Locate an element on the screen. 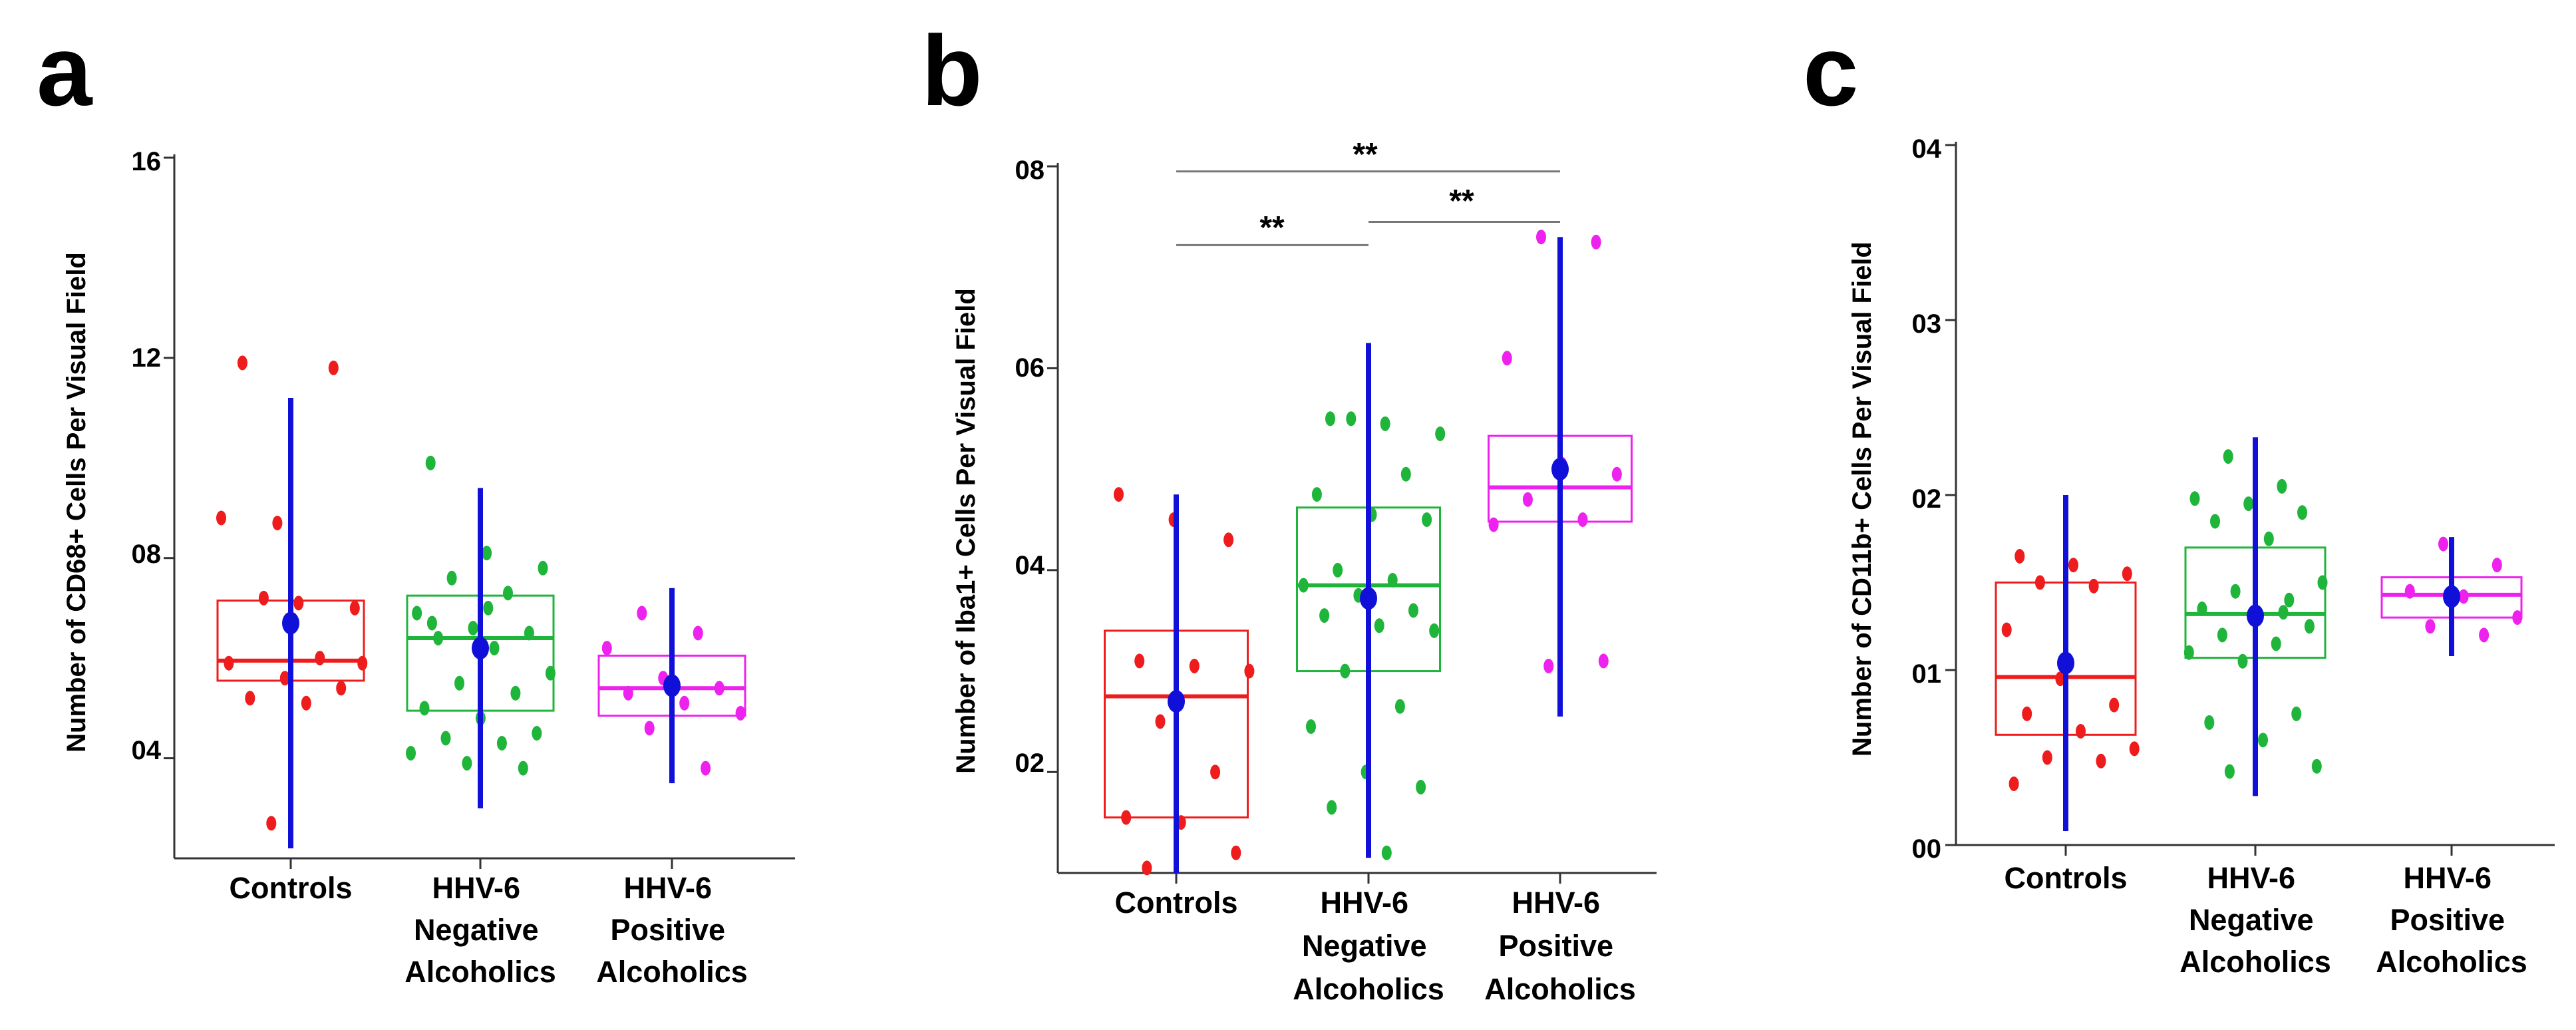  y-tick-label: 06 is located at coordinates (1030, 368).